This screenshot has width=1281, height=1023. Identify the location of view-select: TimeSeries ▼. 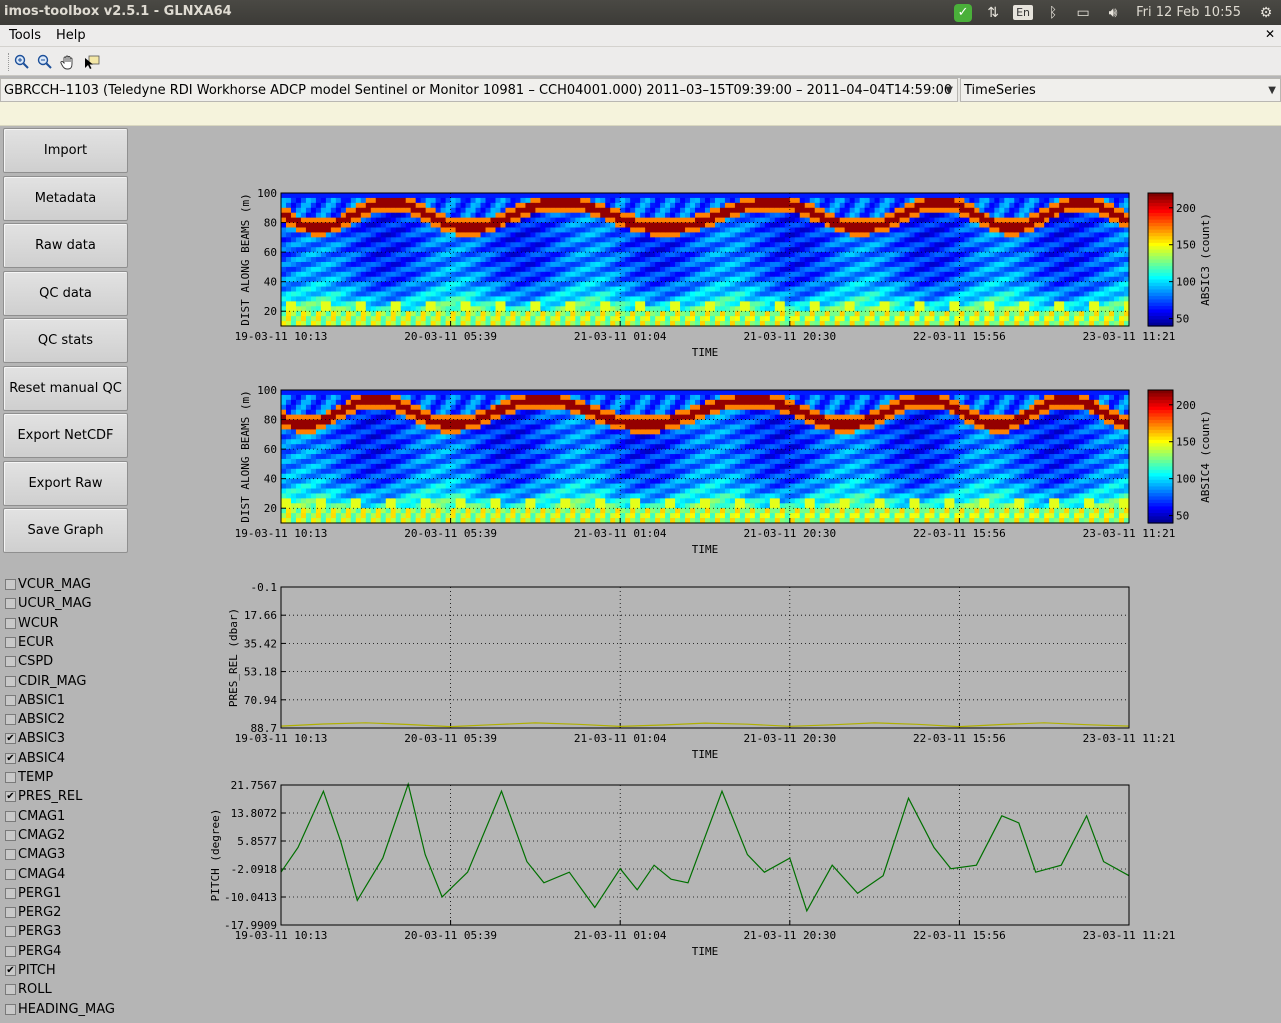
(1120, 90).